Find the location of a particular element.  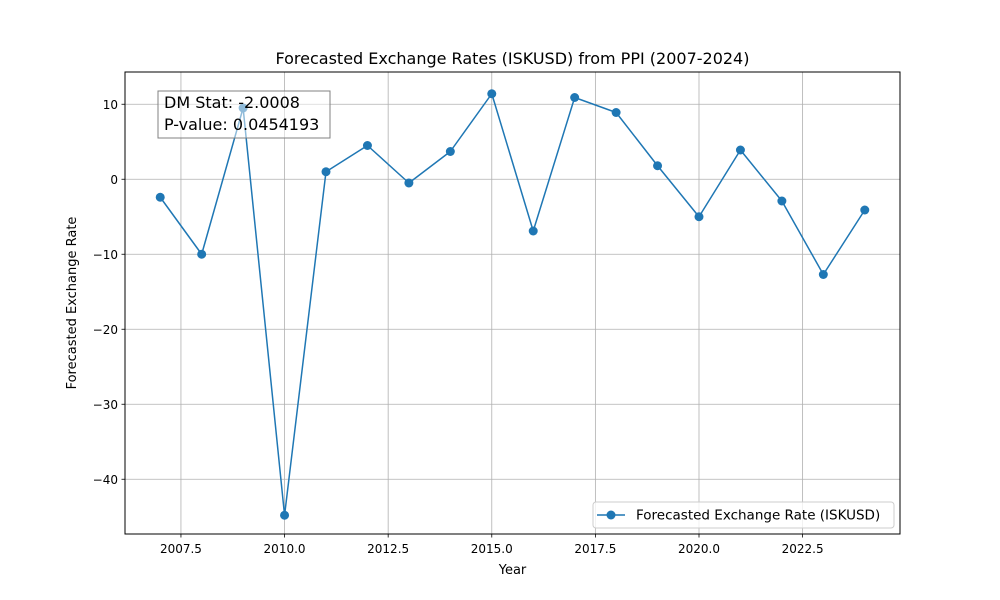

annotation-box: DM Stat: -2.0008 P-value: 0.0454193 is located at coordinates (244, 114).